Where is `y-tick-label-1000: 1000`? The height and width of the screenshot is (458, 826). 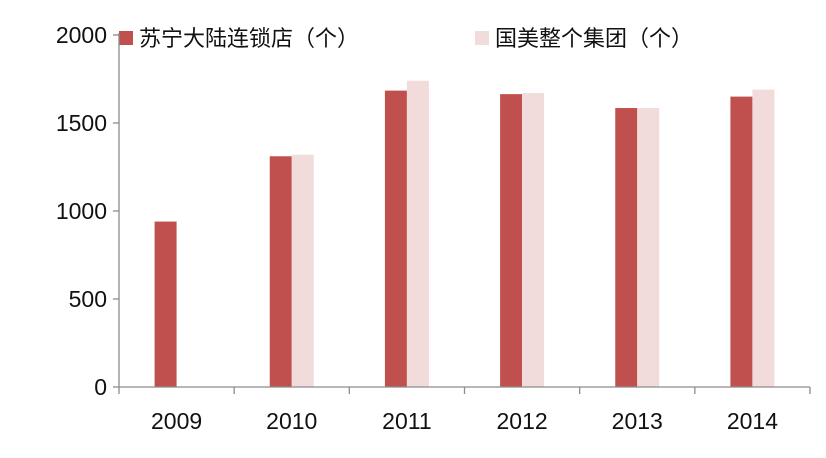 y-tick-label-1000: 1000 is located at coordinates (81, 211).